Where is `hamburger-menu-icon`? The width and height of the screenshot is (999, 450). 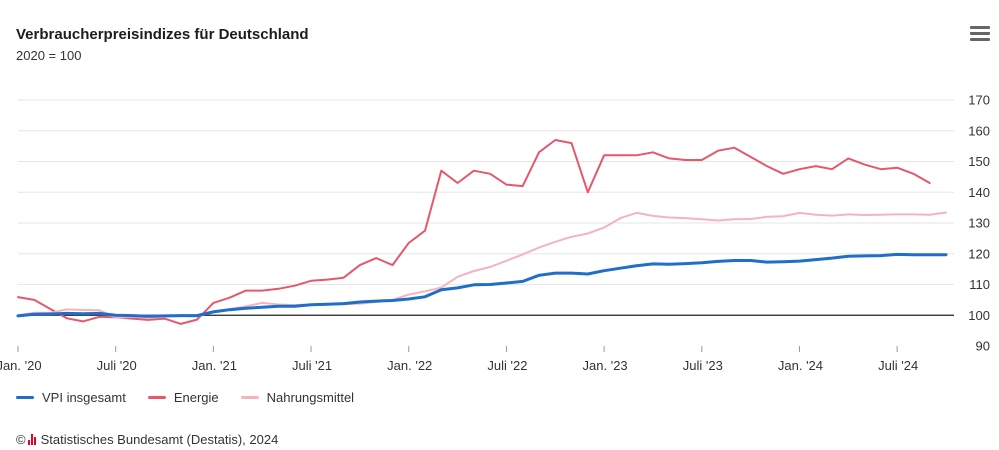 hamburger-menu-icon is located at coordinates (980, 35).